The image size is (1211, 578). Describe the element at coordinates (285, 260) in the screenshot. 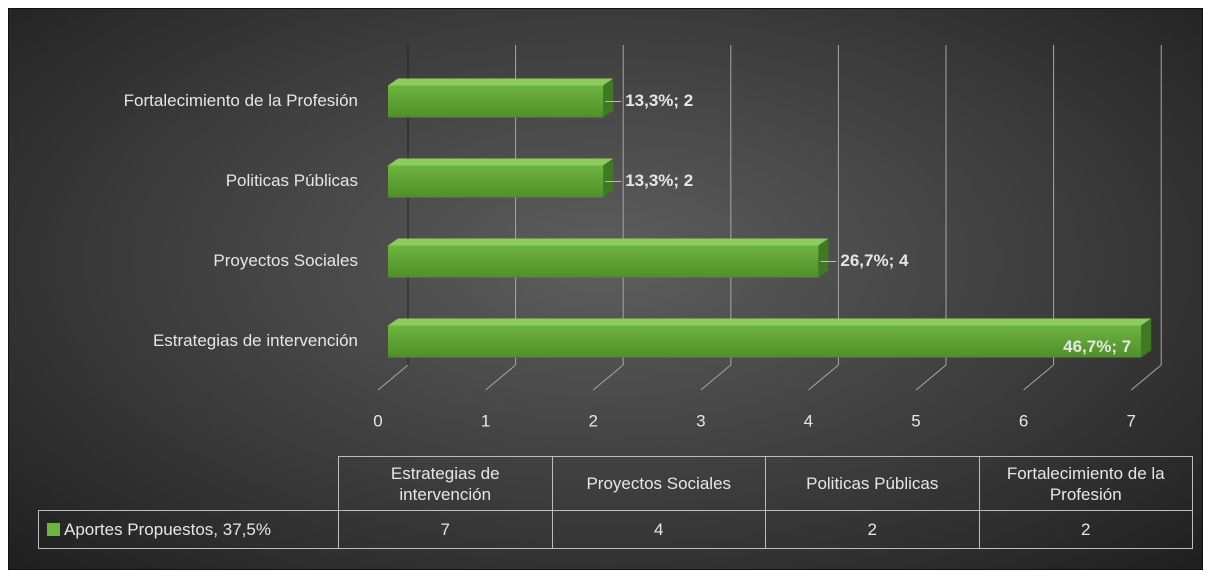

I see `y-tick-label: Proyectos Sociales` at that location.